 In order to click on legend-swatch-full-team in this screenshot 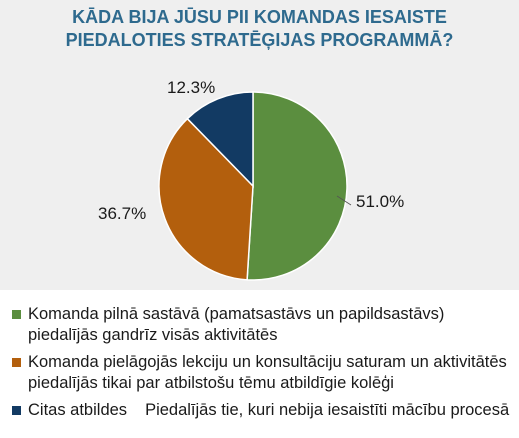, I will do `click(16, 314)`.